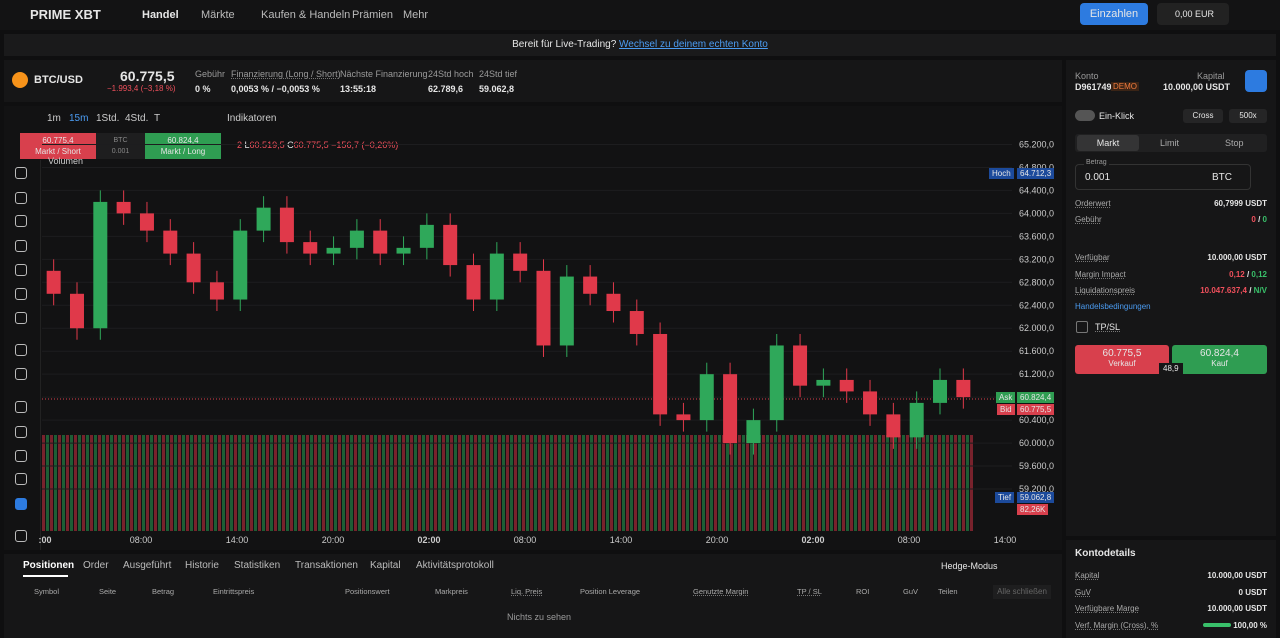 The image size is (1280, 638). Describe the element at coordinates (969, 566) in the screenshot. I see `hedge-mode: Hedge-Modus` at that location.